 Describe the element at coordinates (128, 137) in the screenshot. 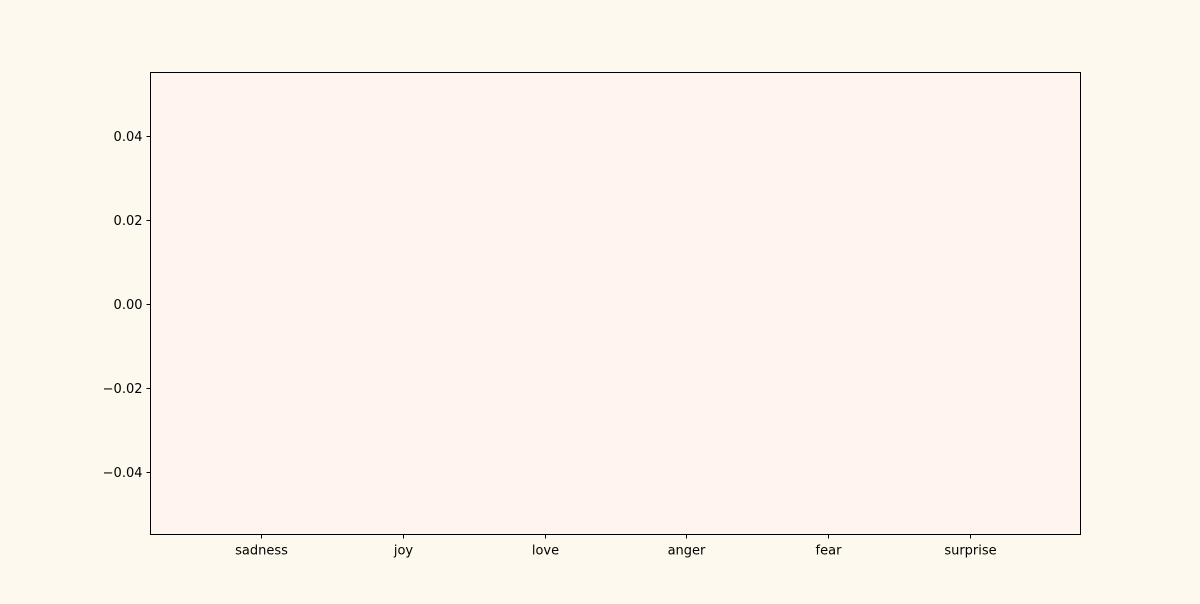

I see `y-tick-label: 0.04` at that location.